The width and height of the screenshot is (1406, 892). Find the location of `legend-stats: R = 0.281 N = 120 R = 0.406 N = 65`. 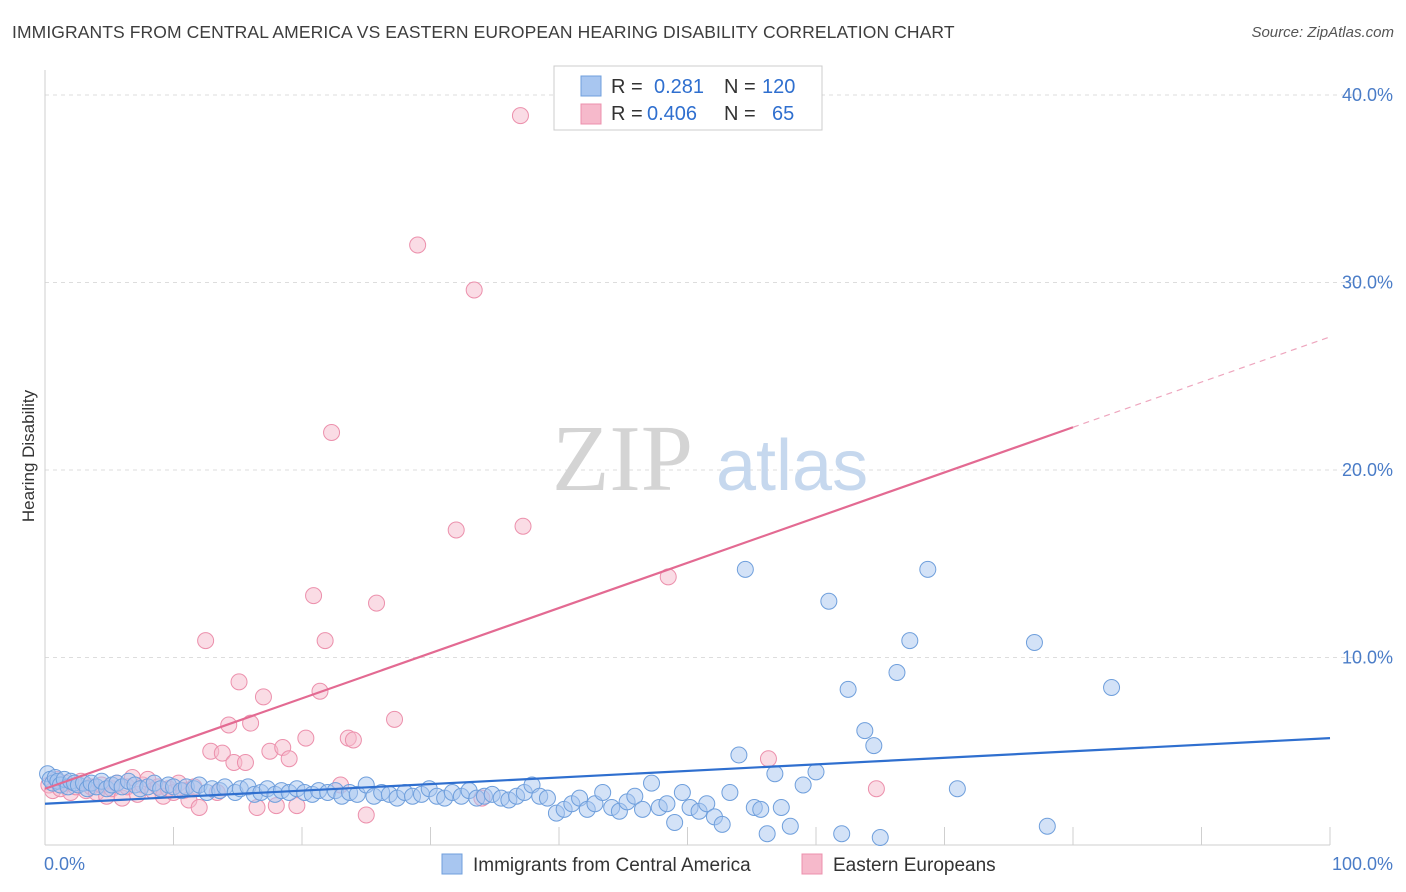

legend-stats: R = 0.281 N = 120 R = 0.406 N = 65 is located at coordinates (688, 98).